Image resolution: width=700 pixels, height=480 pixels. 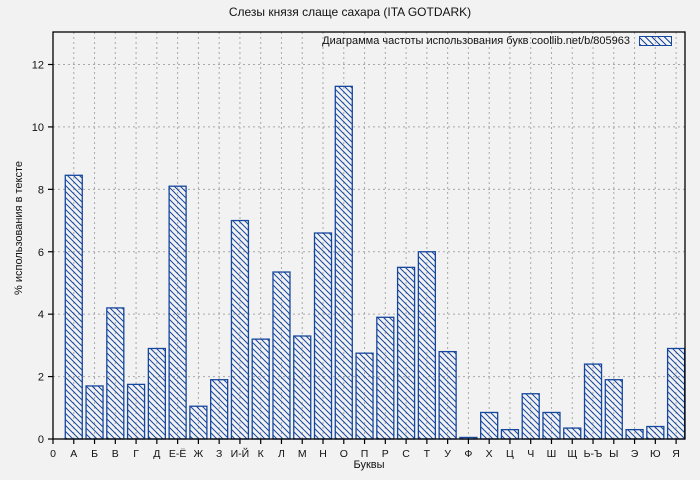 What do you see at coordinates (302, 387) in the screenshot?
I see `bar-М` at bounding box center [302, 387].